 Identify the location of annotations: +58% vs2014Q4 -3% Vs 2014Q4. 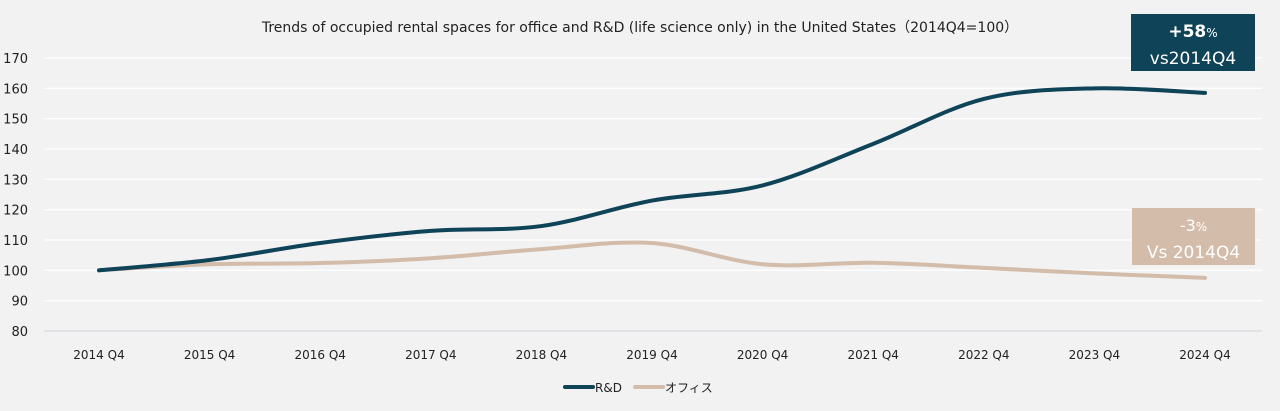
(1193, 139).